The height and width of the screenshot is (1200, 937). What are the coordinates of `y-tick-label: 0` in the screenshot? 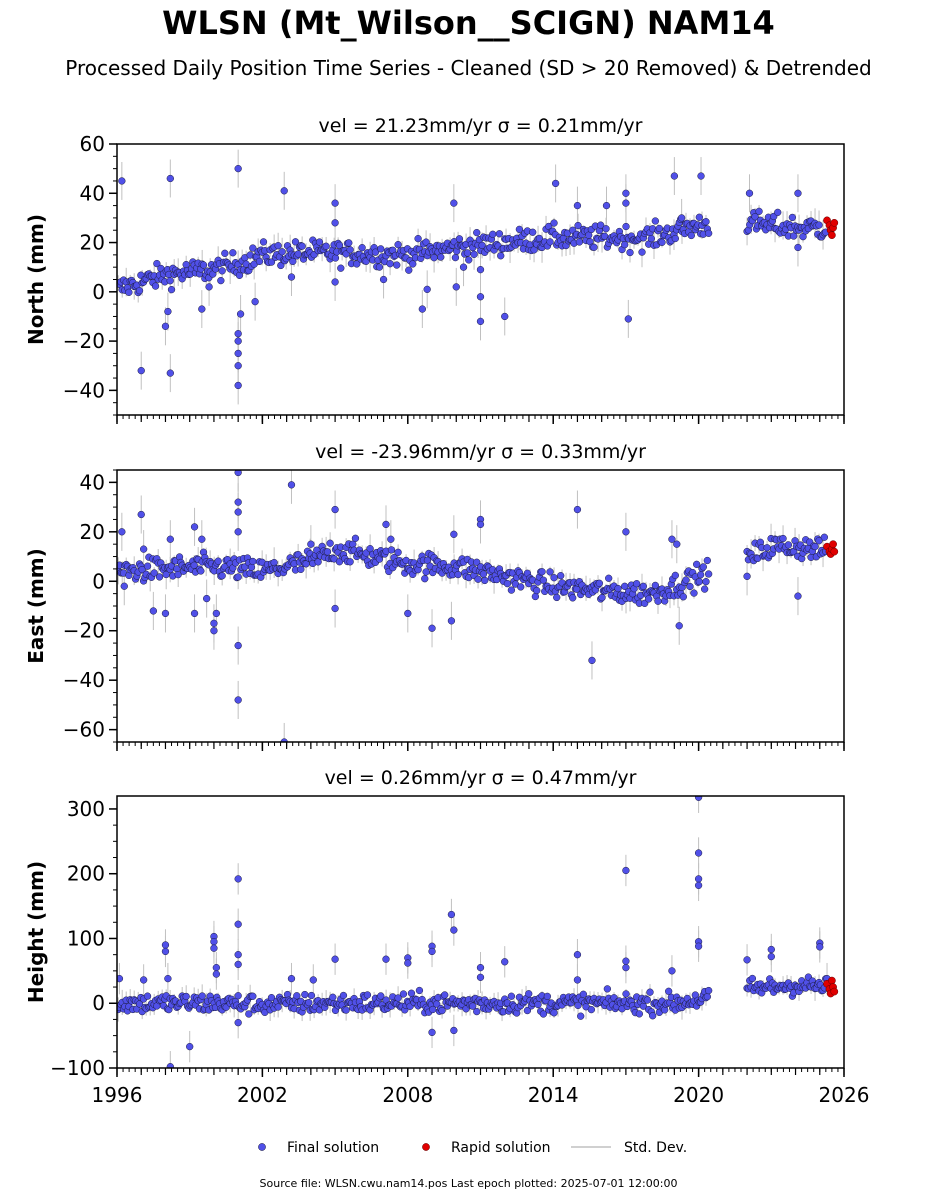 It's located at (98, 292).